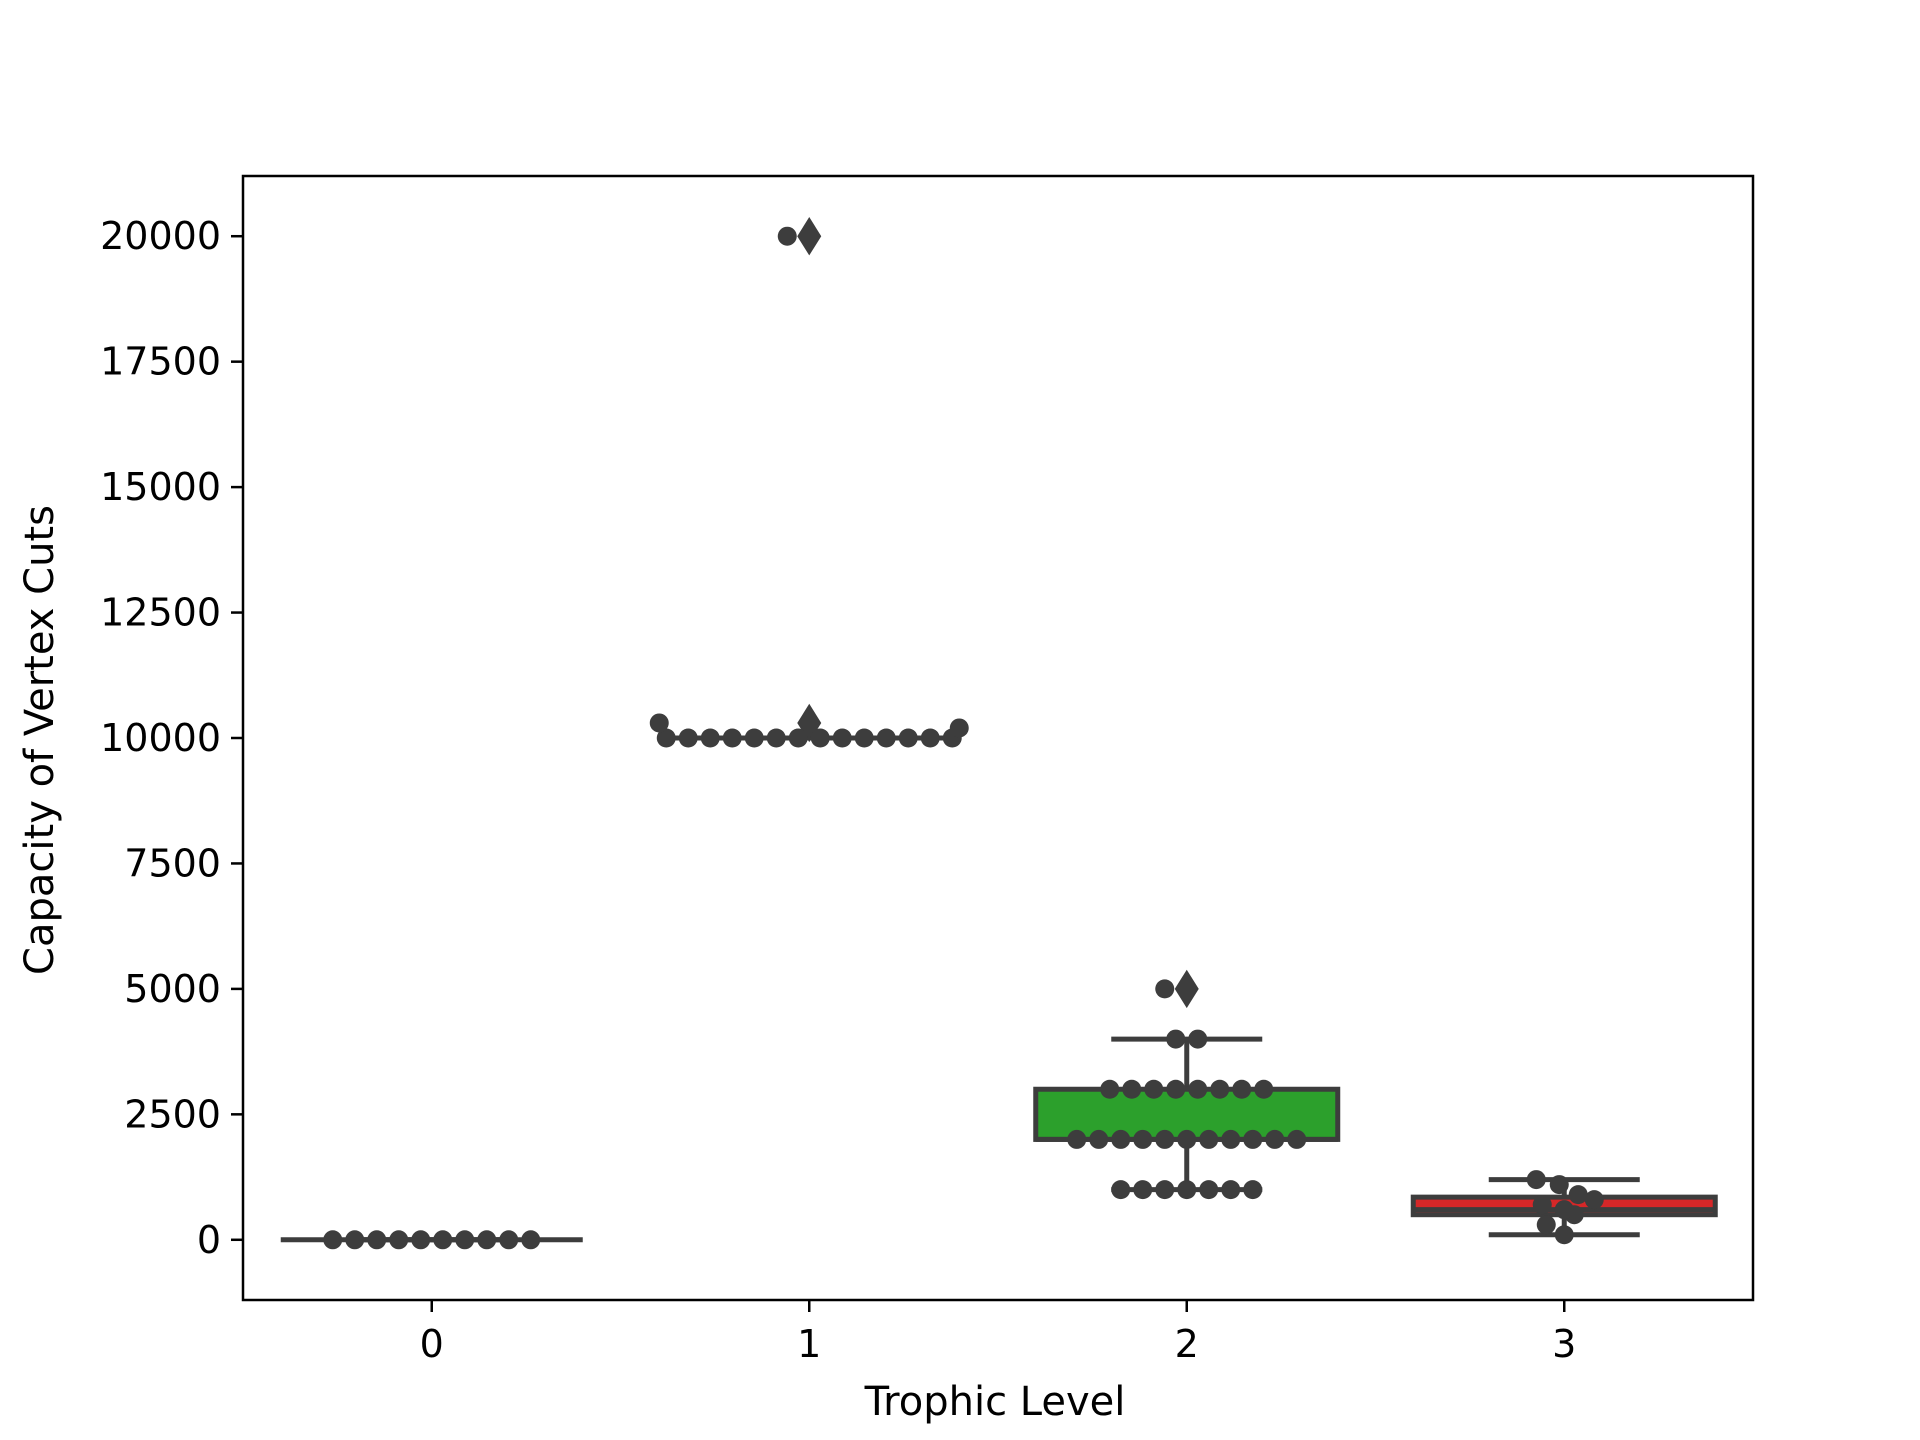 This screenshot has height=1440, width=1920. Describe the element at coordinates (160, 613) in the screenshot. I see `y-tick-label: 12500` at that location.